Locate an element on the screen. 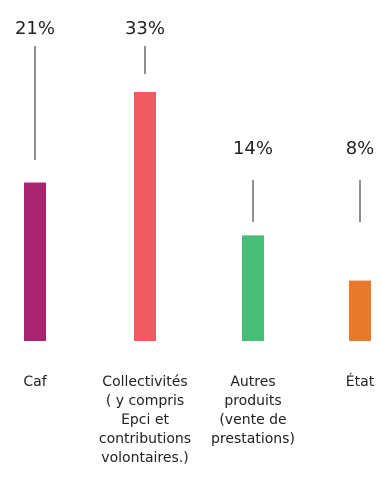 The image size is (382, 479). data-label-4: 8% is located at coordinates (360, 148).